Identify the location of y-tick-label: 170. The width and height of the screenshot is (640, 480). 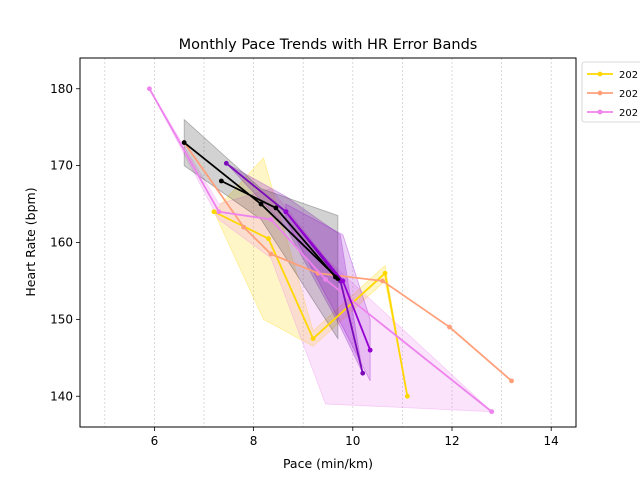
(61, 166).